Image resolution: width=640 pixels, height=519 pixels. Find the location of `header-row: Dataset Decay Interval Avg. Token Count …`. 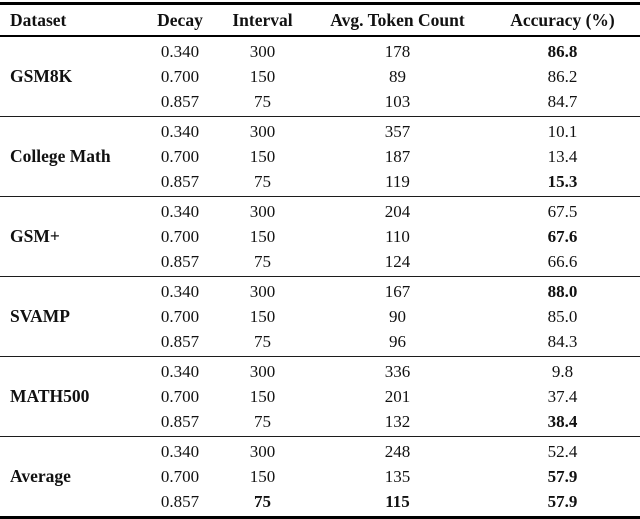

header-row: Dataset Decay Interval Avg. Token Count … is located at coordinates (320, 20).